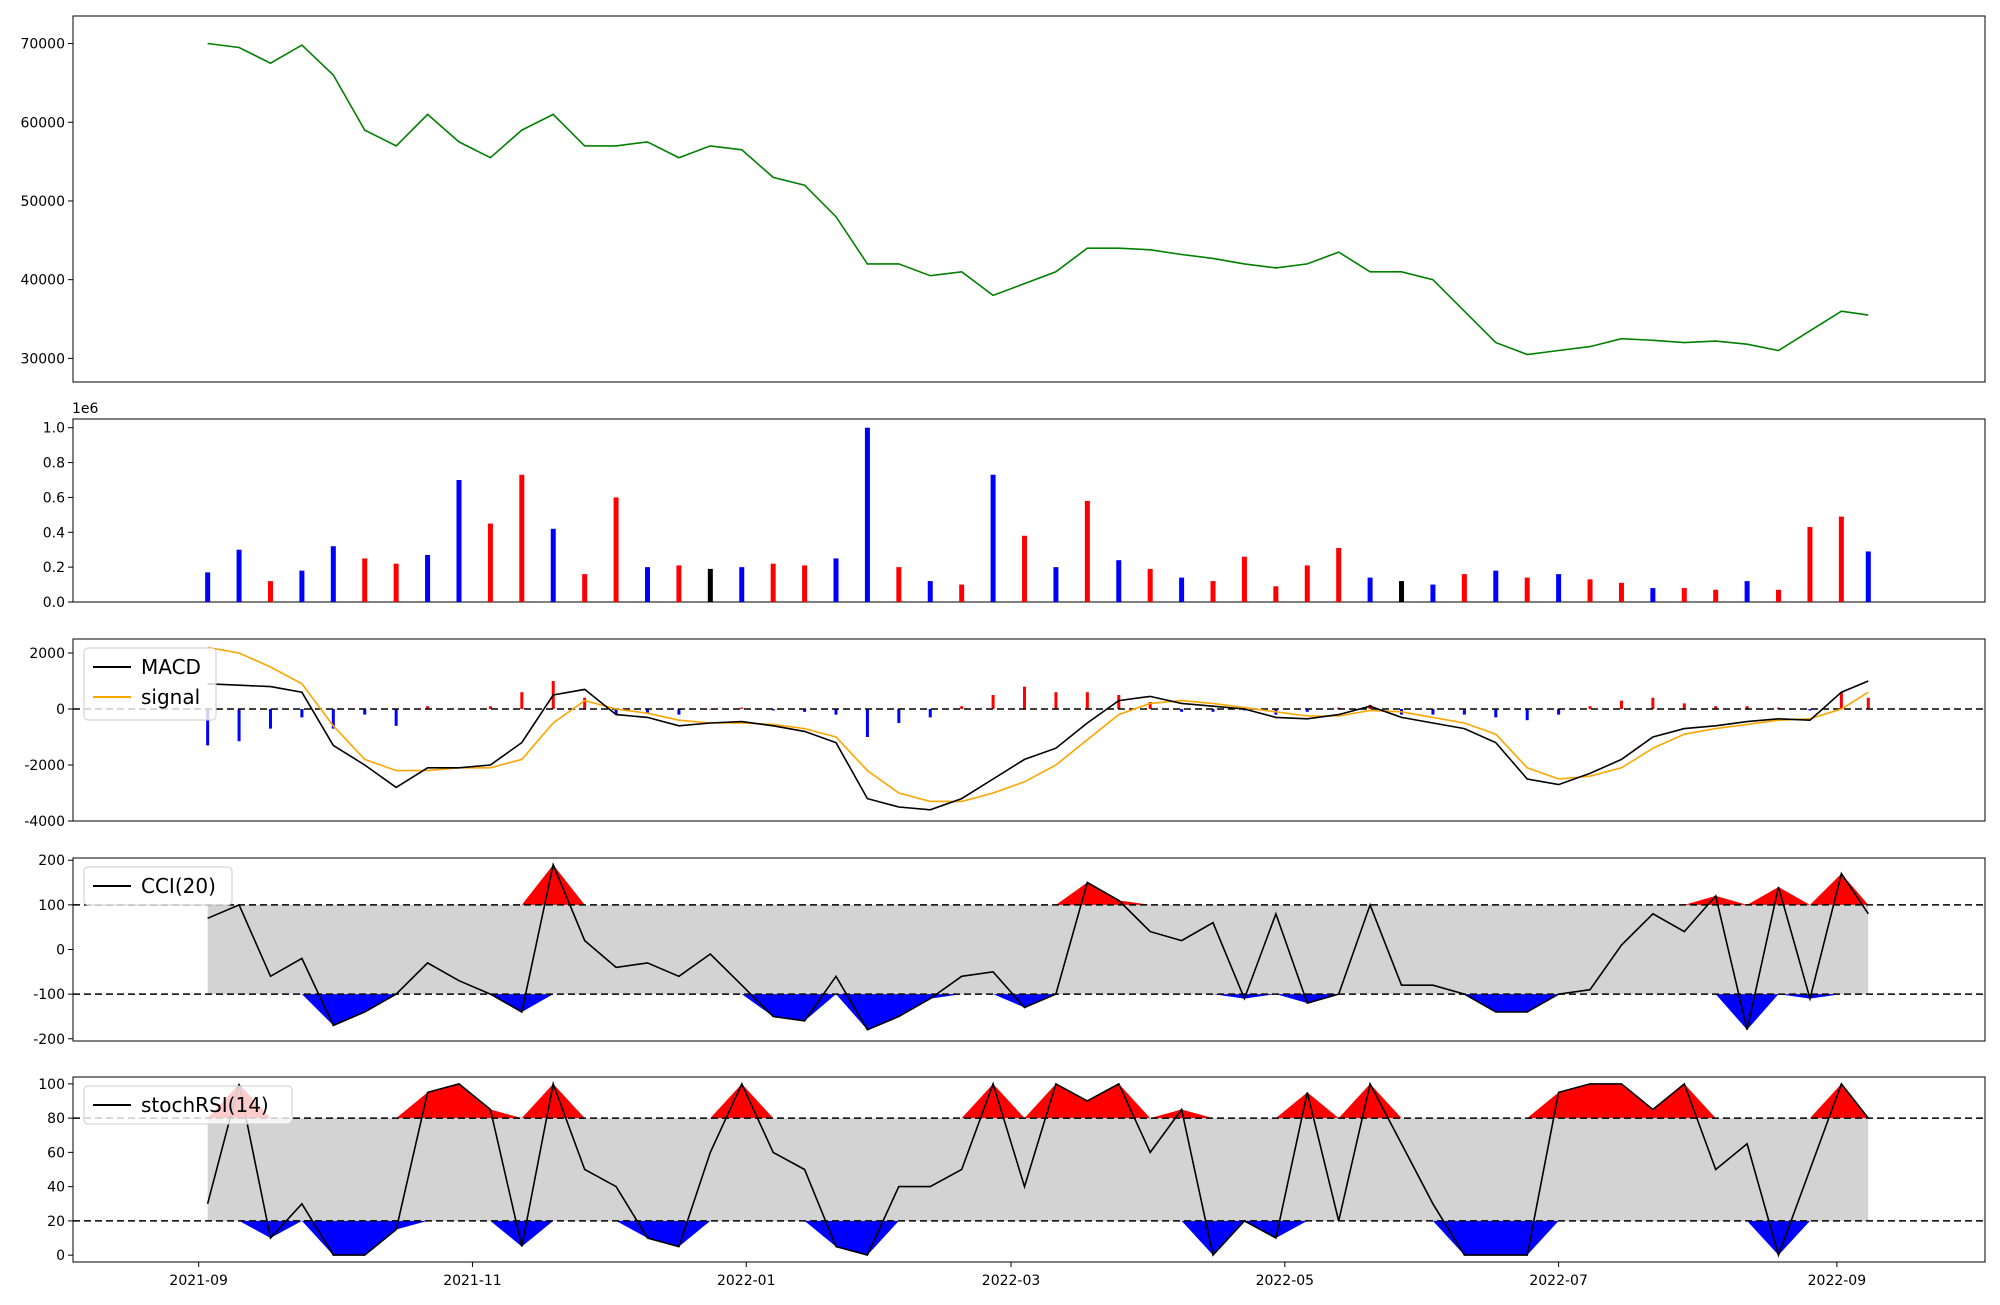  Describe the element at coordinates (44, 766) in the screenshot. I see `macd-ytick-label: -2000` at that location.